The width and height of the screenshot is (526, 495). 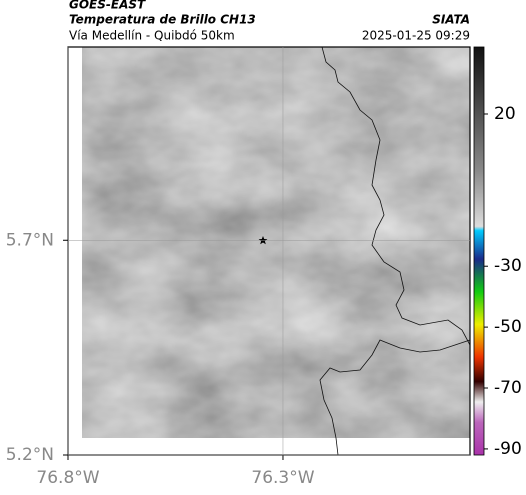 What do you see at coordinates (67, 478) in the screenshot?
I see `x-tick-label: 76.8°W` at bounding box center [67, 478].